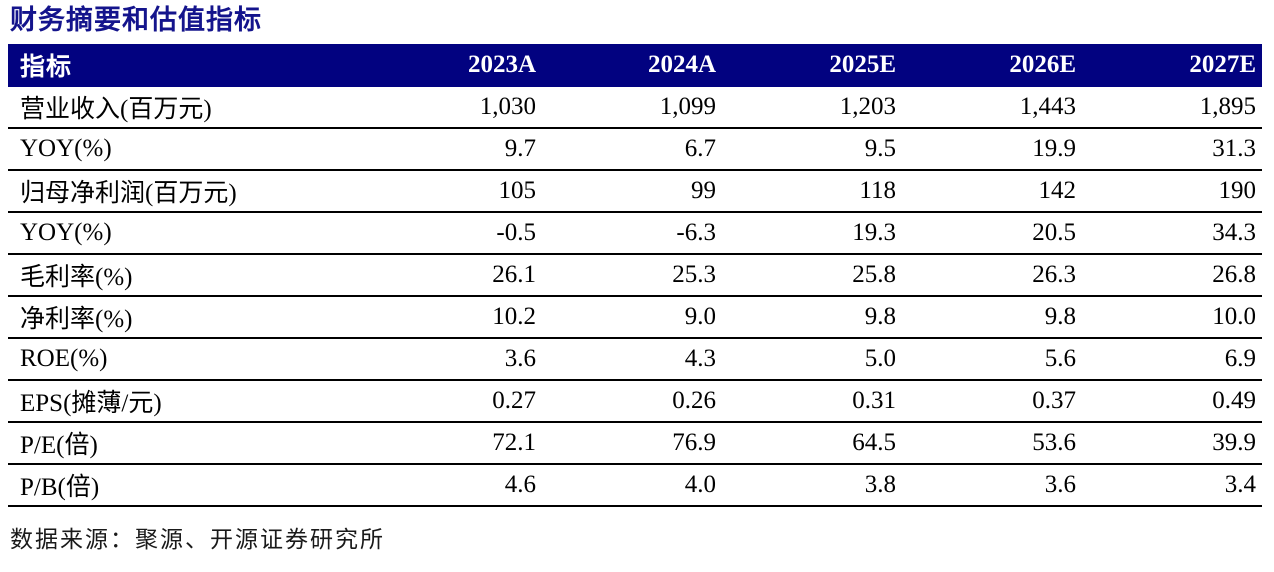 This screenshot has height=572, width=1274. I want to click on cell-value: 9.7, so click(452, 149).